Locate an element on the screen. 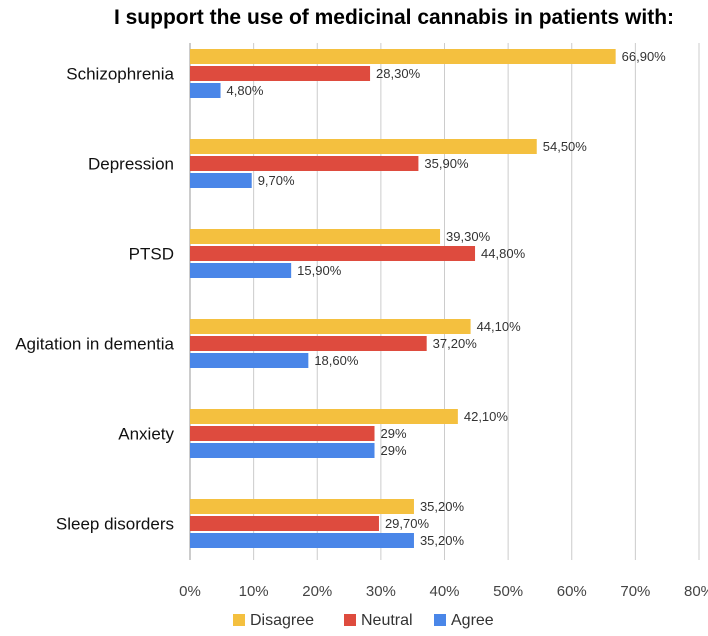 This screenshot has width=708, height=636. x-tick-label: 30% is located at coordinates (381, 591).